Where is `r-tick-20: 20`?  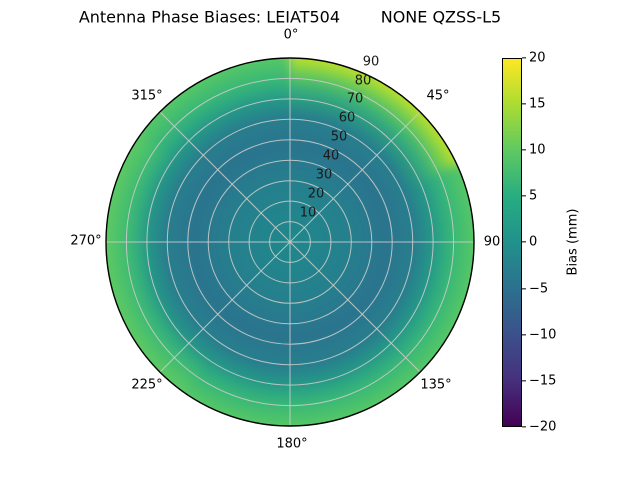 r-tick-20: 20 is located at coordinates (316, 194).